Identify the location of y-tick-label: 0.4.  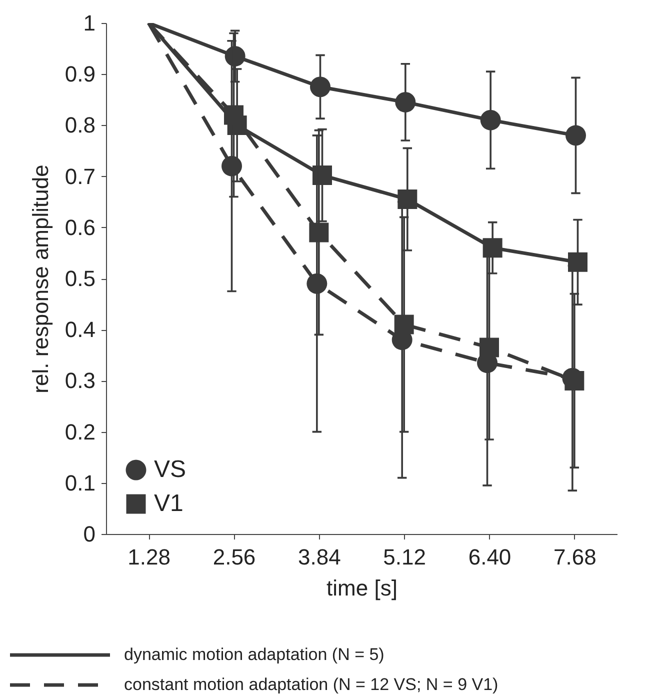
(80, 329).